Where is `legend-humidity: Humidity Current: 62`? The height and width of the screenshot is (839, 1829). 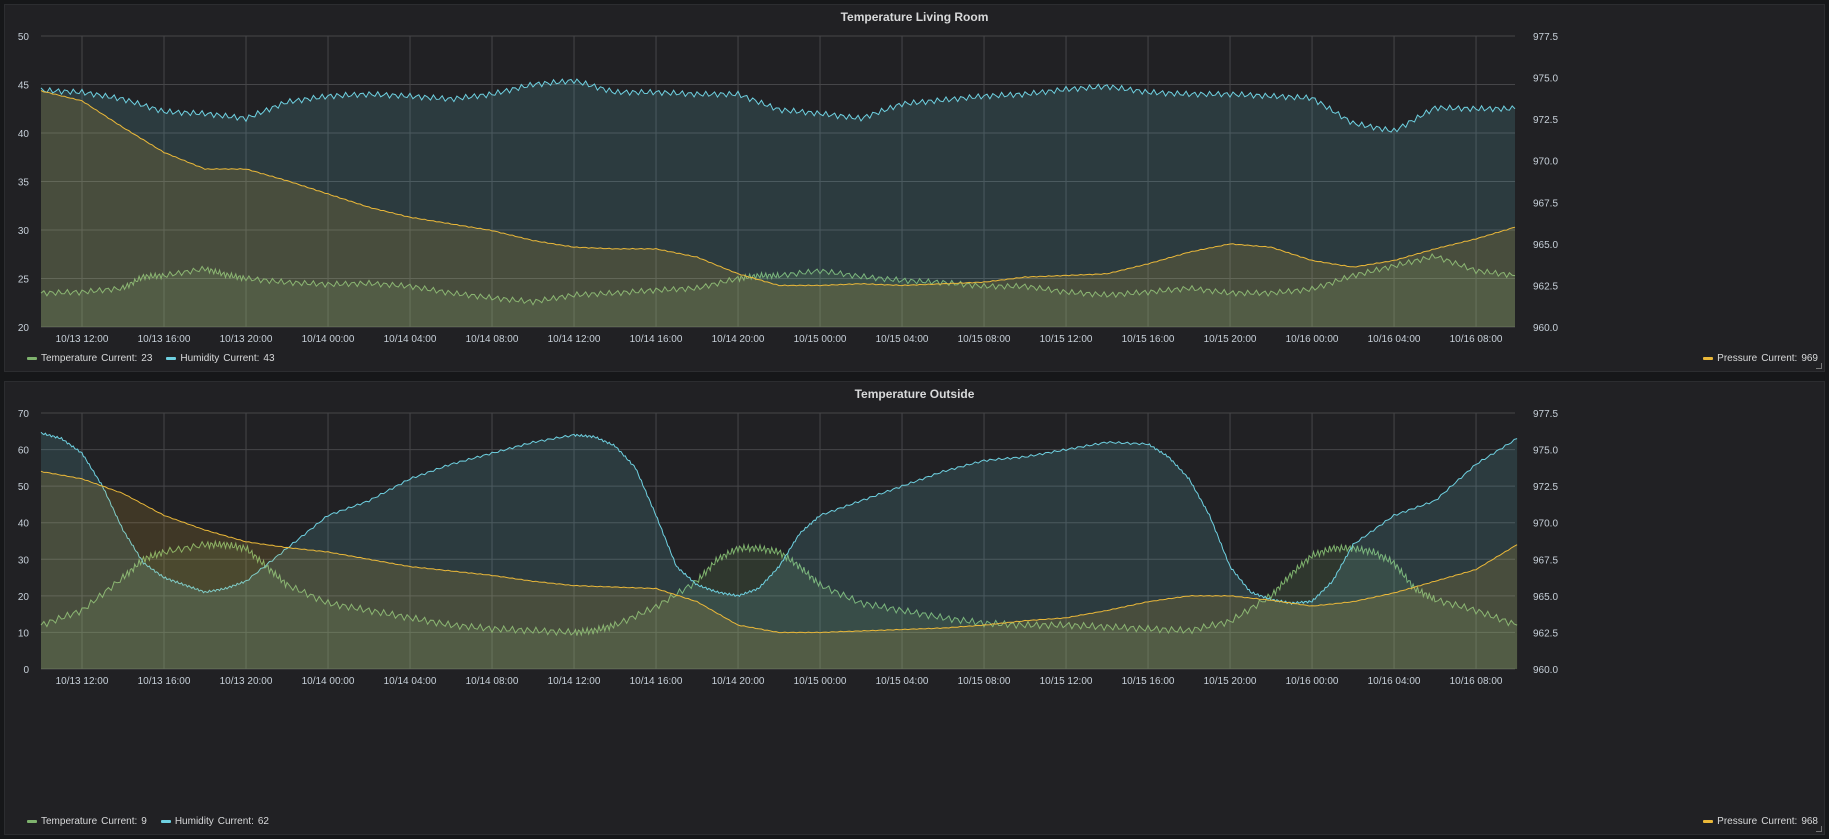 legend-humidity: Humidity Current: 62 is located at coordinates (214, 821).